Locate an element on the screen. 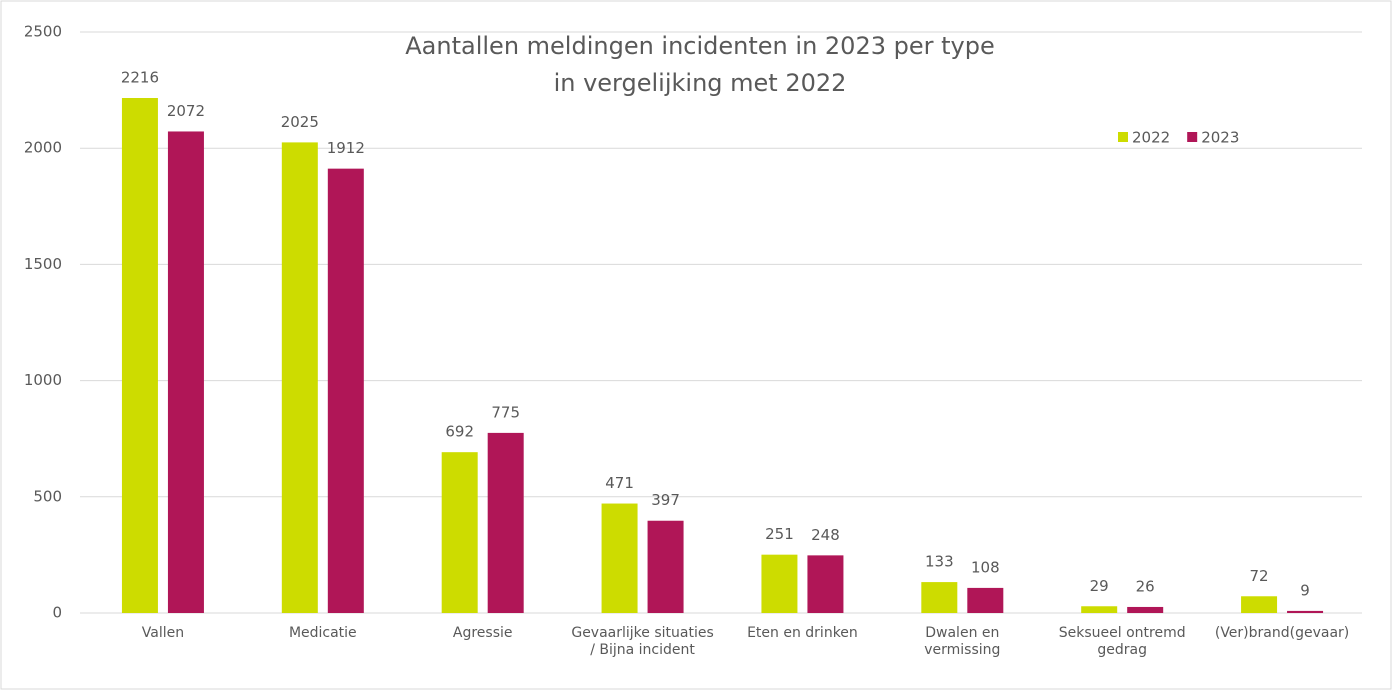  data-label: 2072 is located at coordinates (186, 111).